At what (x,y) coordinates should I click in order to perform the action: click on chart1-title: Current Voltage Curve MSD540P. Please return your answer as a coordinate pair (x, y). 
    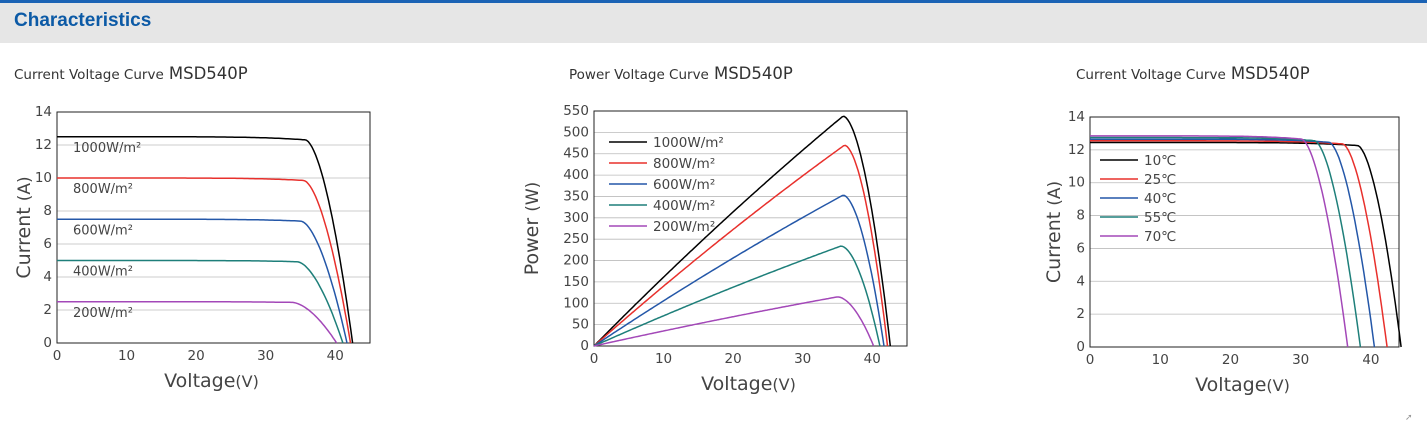
    Looking at the image, I should click on (131, 73).